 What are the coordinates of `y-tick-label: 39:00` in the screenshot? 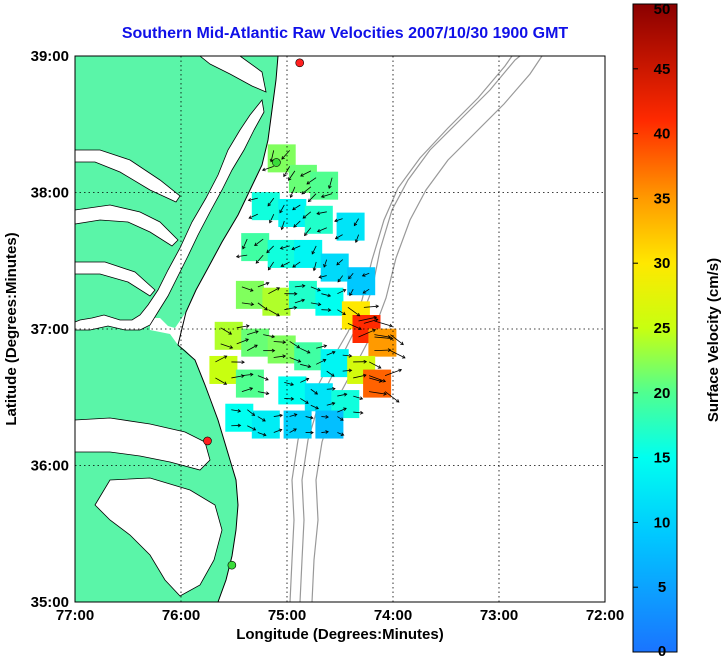 It's located at (50, 56).